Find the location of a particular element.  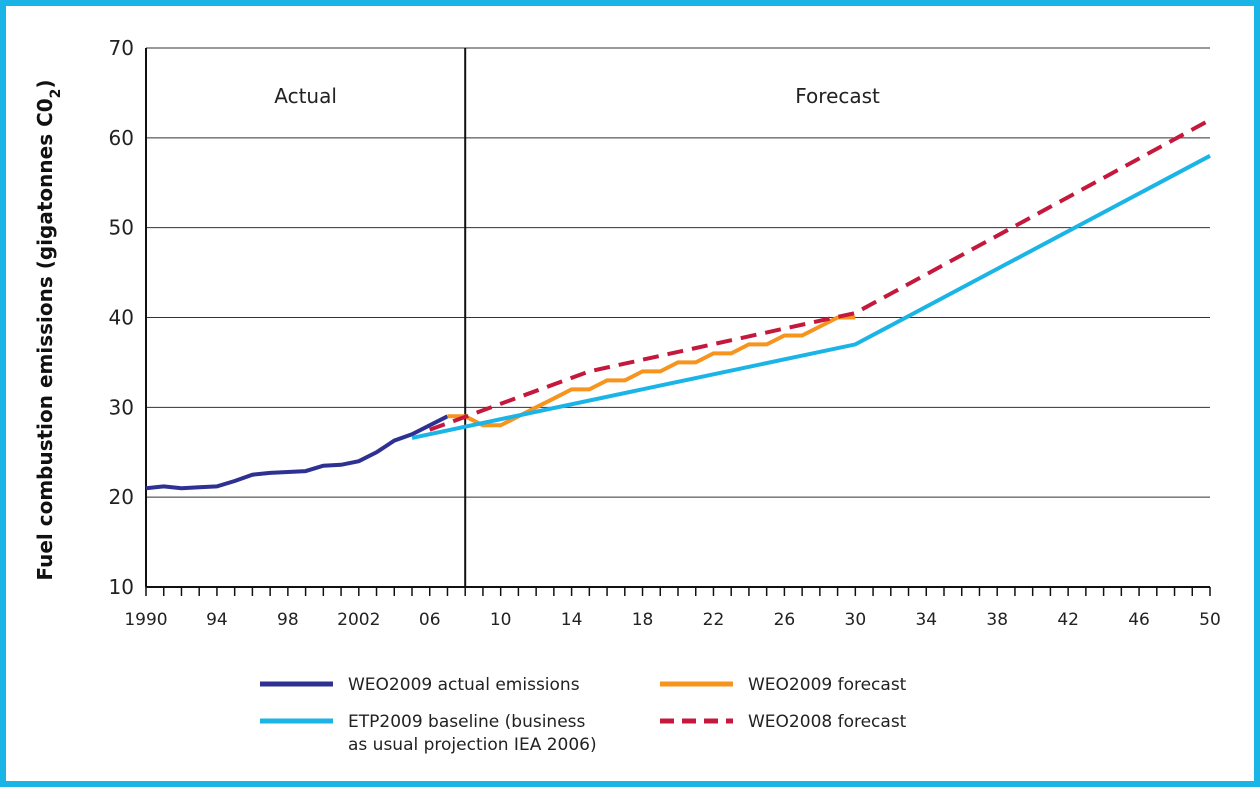

x-tick-label: 18 is located at coordinates (643, 620).